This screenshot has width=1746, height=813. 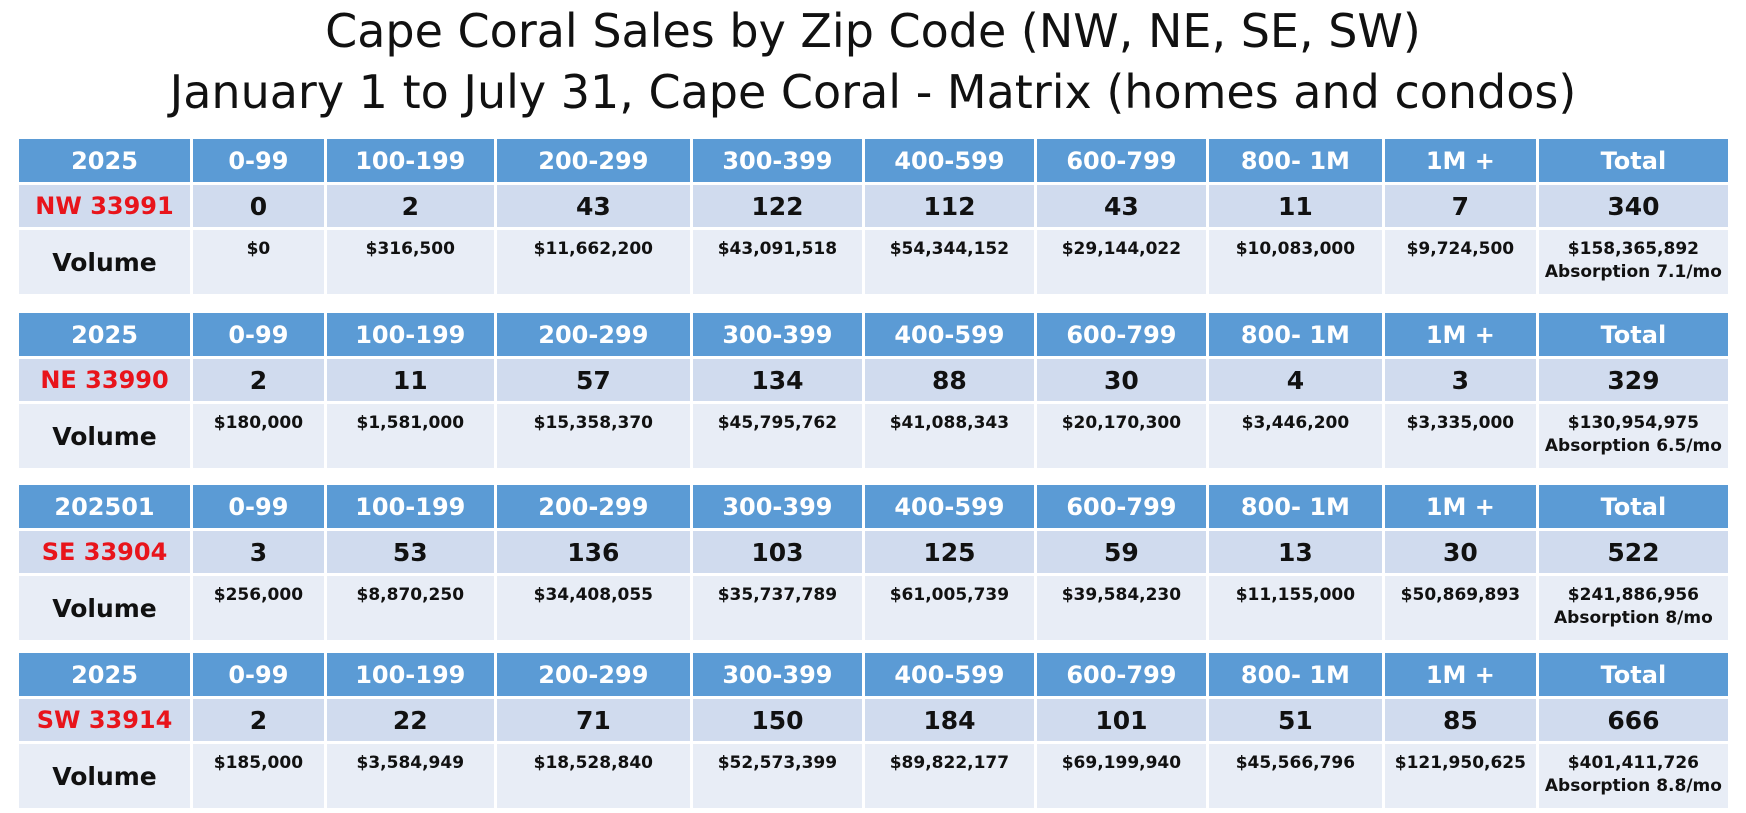 I want to click on count-total: 329, so click(x=1633, y=380).